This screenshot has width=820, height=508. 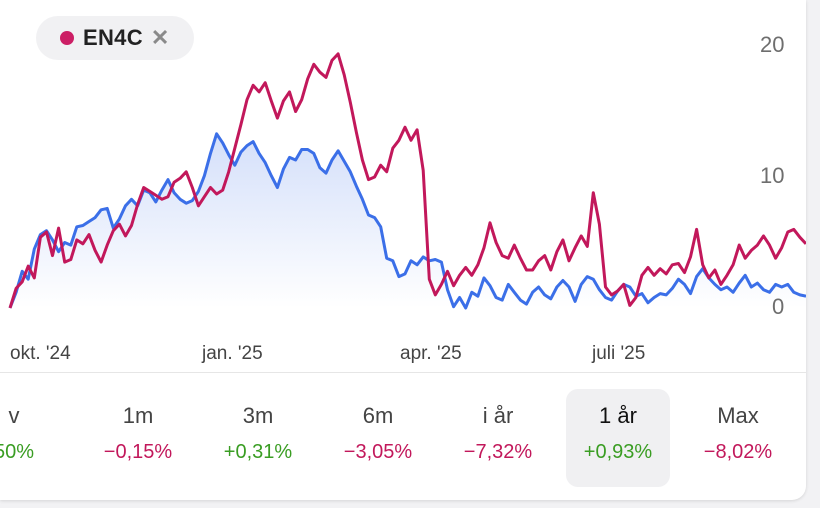 I want to click on chip-label: EN4C, so click(x=113, y=37).